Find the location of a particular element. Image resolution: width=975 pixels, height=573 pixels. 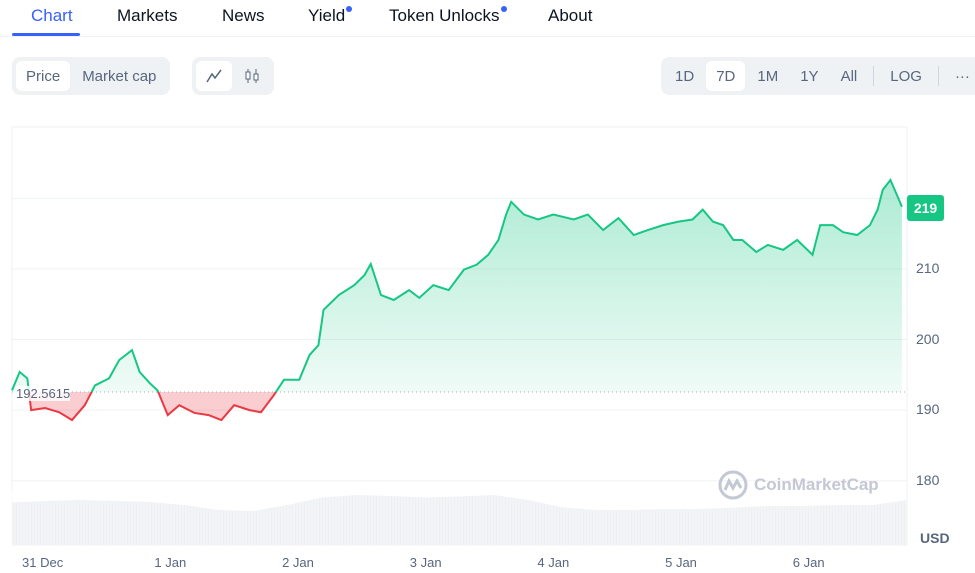

tab-token-unlocks: Token Unlocks is located at coordinates (448, 16).